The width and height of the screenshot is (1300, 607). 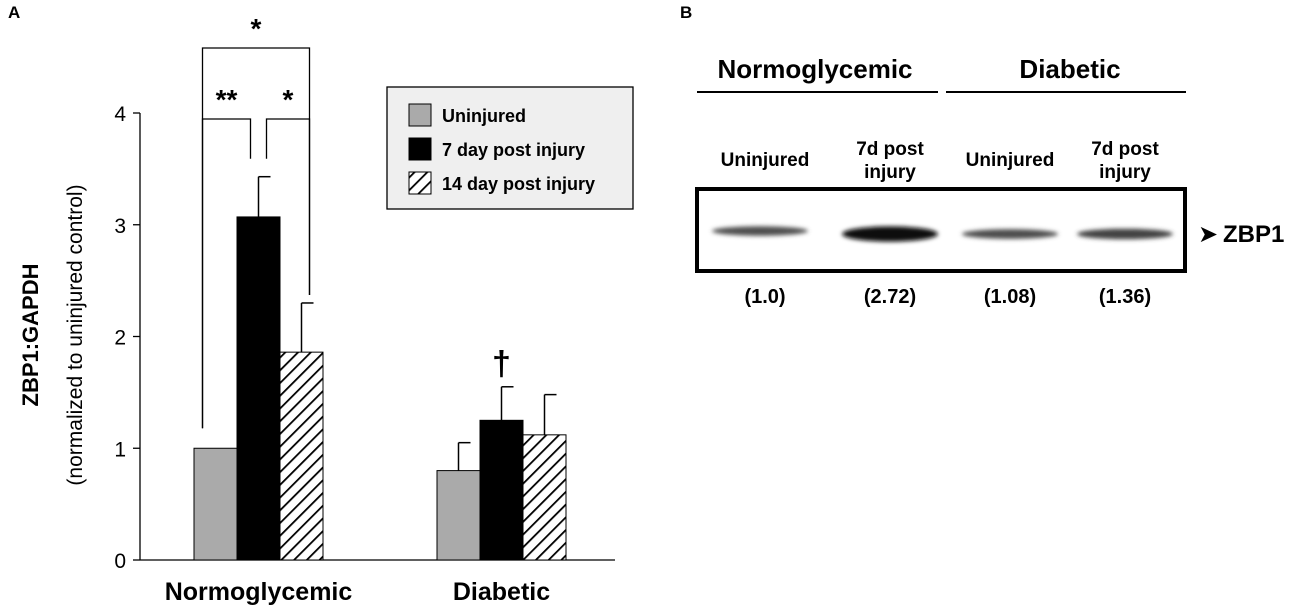 What do you see at coordinates (764, 297) in the screenshot?
I see `quantification-label: (1.0)` at bounding box center [764, 297].